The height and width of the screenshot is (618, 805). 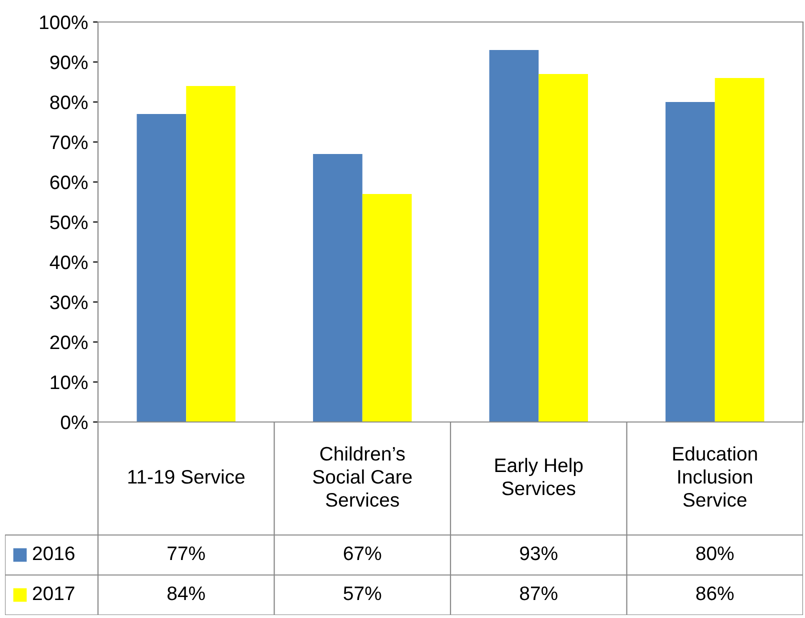 I want to click on y-tick-label: 50%, so click(x=69, y=222).